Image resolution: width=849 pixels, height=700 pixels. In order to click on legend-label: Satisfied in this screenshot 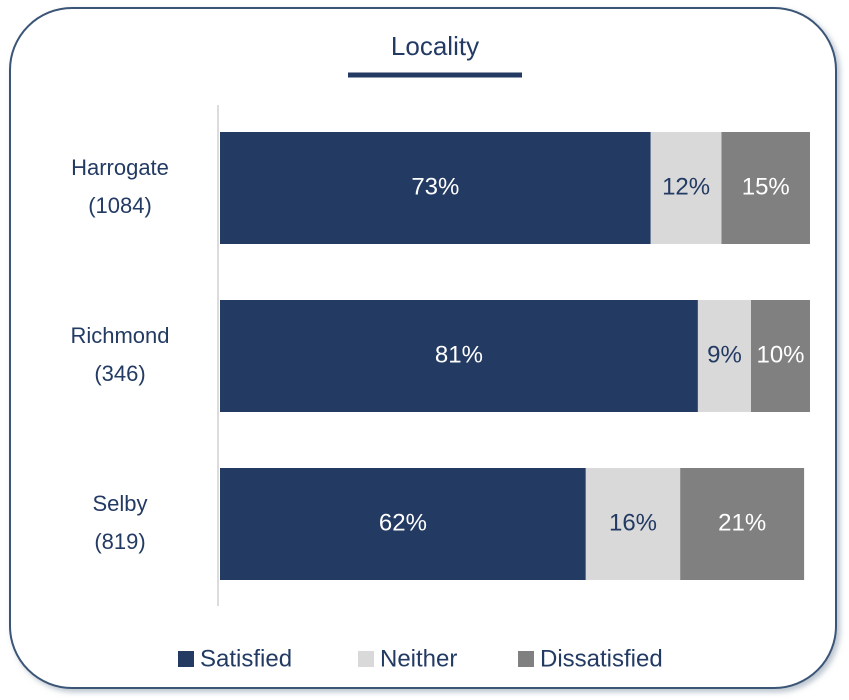, I will do `click(246, 658)`.